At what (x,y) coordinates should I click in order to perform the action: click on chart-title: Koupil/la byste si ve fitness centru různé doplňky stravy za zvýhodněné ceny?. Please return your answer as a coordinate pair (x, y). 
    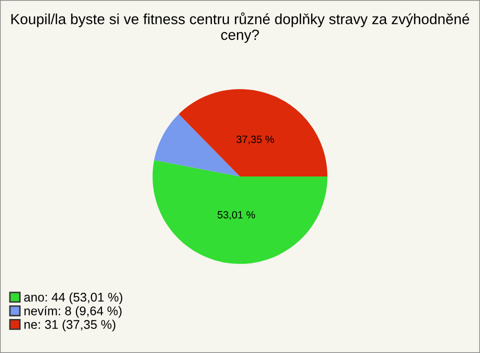
    Looking at the image, I should click on (240, 27).